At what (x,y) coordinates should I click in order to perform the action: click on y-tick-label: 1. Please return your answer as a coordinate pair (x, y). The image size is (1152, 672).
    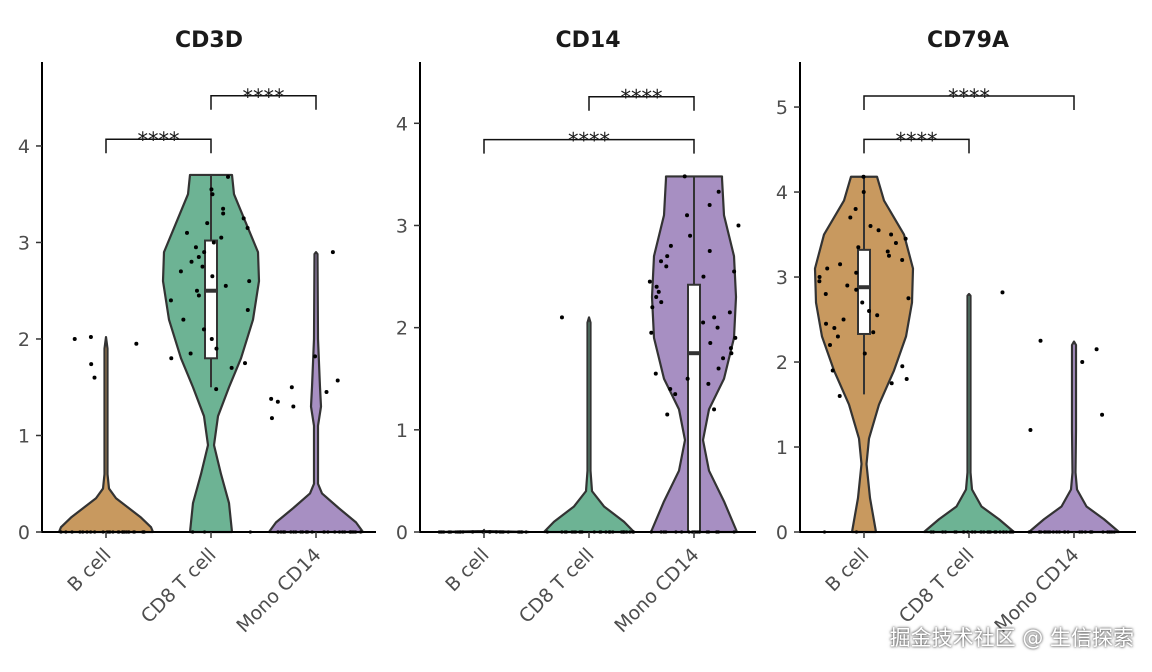
    Looking at the image, I should click on (402, 431).